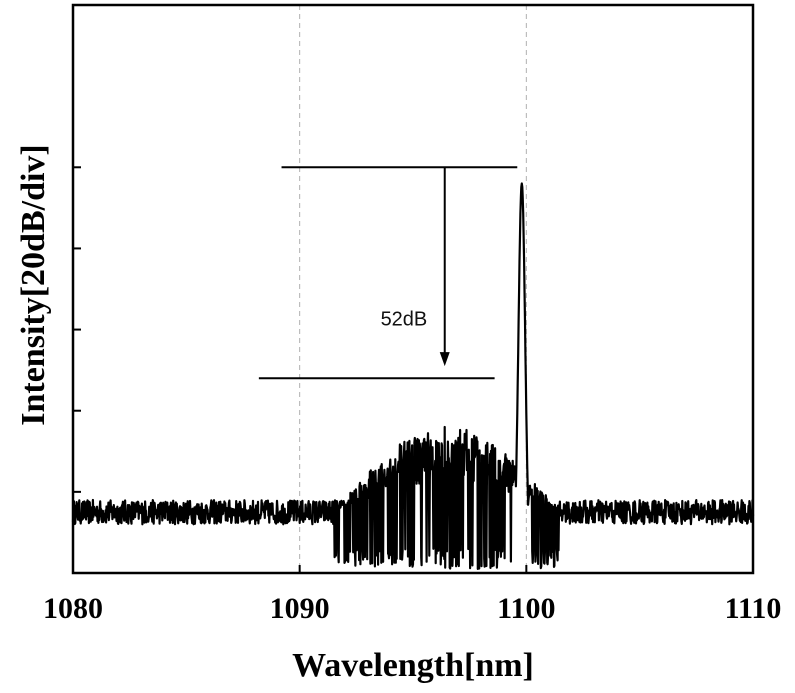  I want to click on x-tick-label: 1090, so click(300, 608).